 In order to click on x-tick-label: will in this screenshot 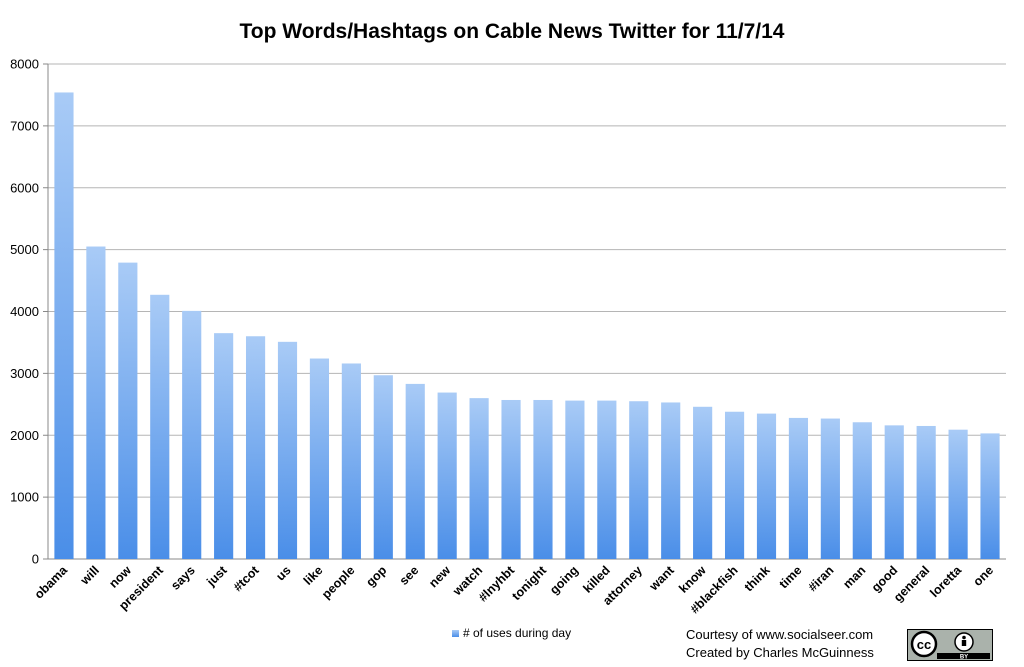, I will do `click(89, 575)`.